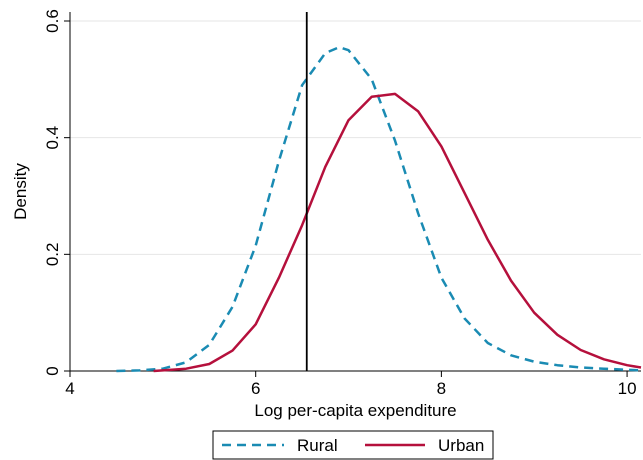  What do you see at coordinates (69, 388) in the screenshot?
I see `x-tick-label-0: 4` at bounding box center [69, 388].